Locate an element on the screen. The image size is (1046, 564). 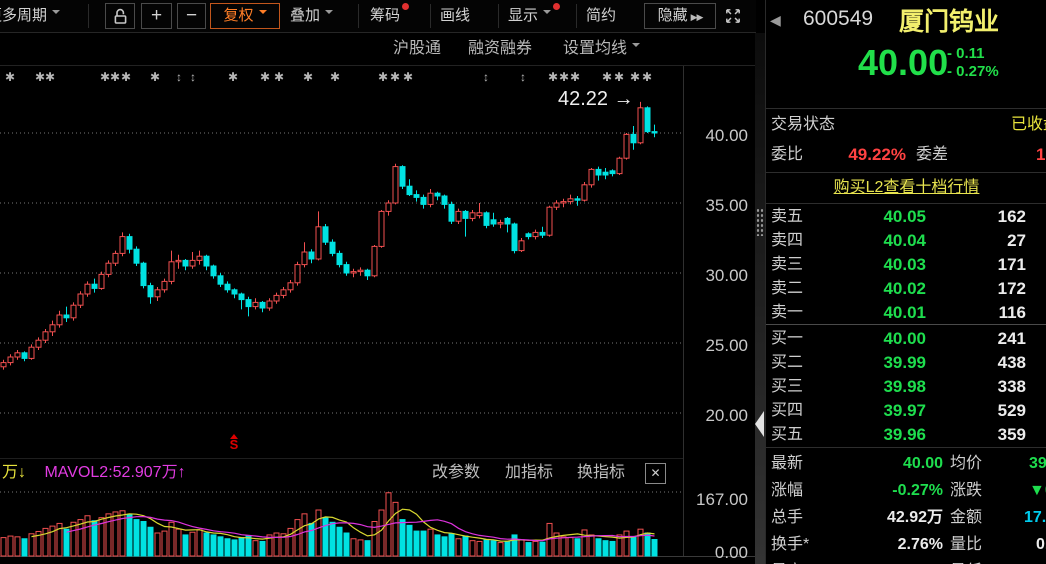
stat-value: 40.65 is located at coordinates (882, 561).